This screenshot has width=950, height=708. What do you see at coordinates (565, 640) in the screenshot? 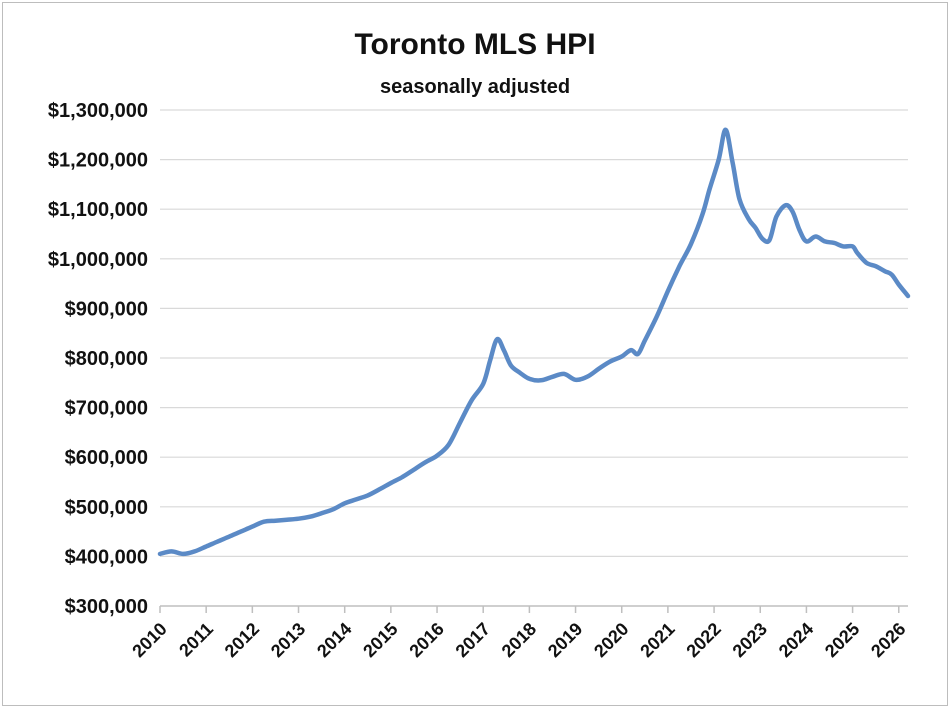
I see `x-tick-label: 2019` at bounding box center [565, 640].